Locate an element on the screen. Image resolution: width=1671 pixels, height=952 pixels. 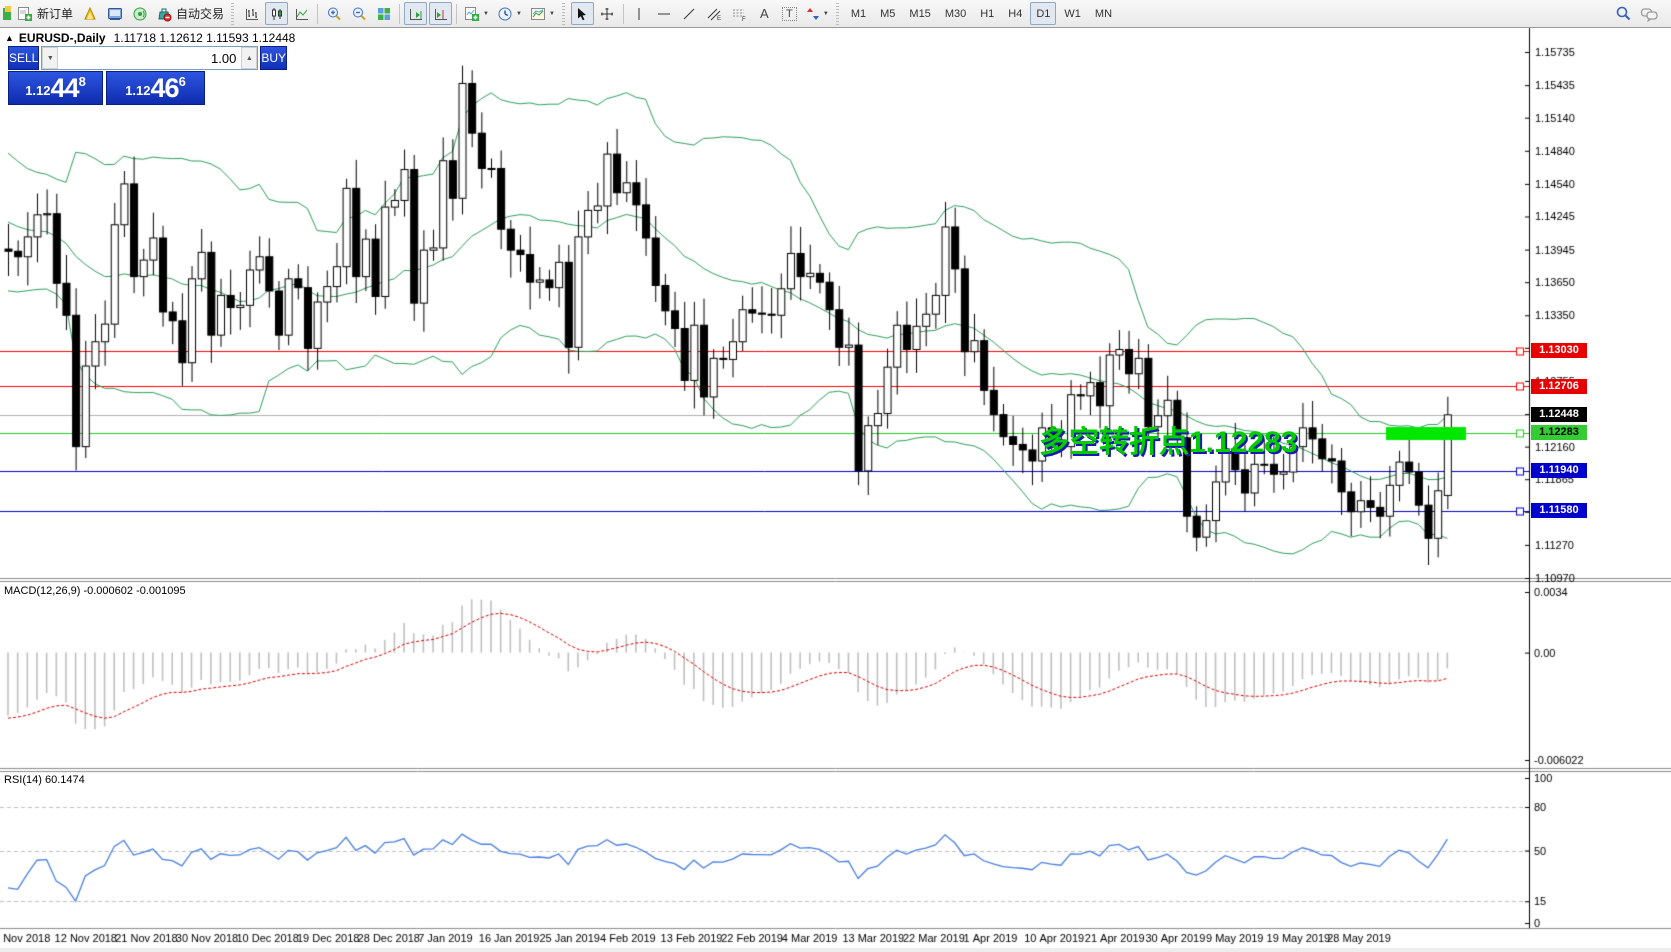
zoom-out-button is located at coordinates (358, 13).